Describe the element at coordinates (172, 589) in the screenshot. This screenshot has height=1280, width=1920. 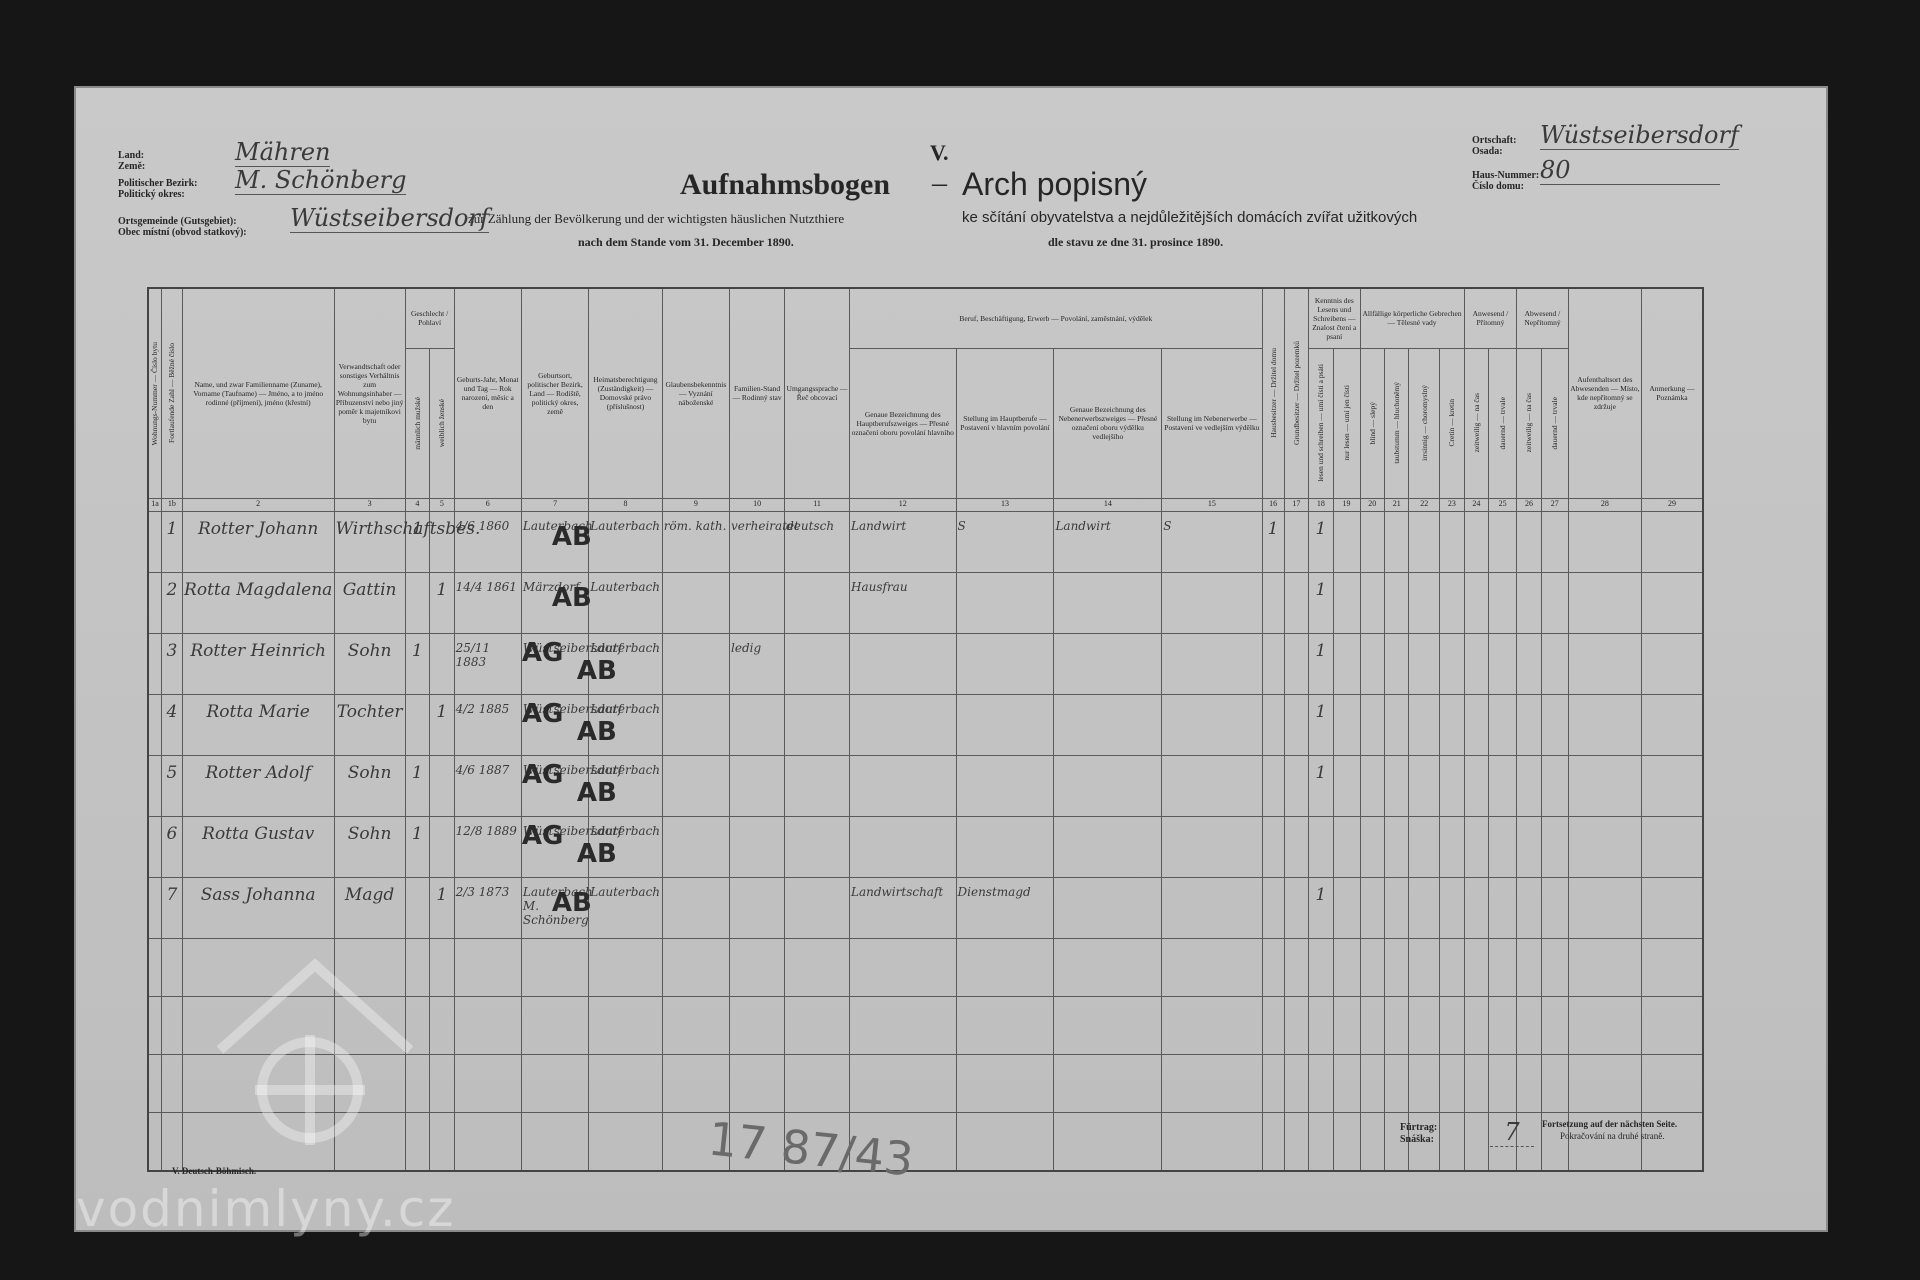
I see `handwritten-number: 2` at that location.